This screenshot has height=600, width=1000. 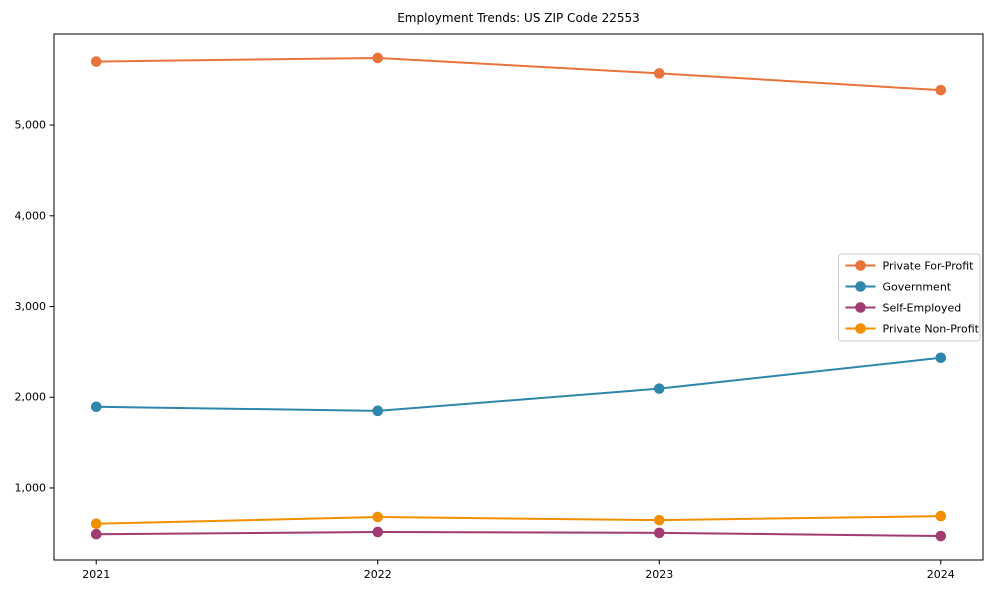 I want to click on y-tick-label: 4,000, so click(x=31, y=215).